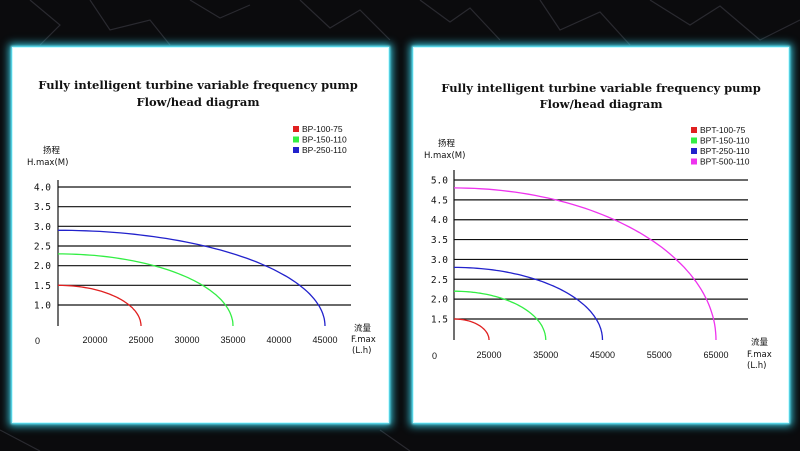 This screenshot has height=451, width=800. What do you see at coordinates (278, 340) in the screenshot?
I see `x-tick-label: 40000` at bounding box center [278, 340].